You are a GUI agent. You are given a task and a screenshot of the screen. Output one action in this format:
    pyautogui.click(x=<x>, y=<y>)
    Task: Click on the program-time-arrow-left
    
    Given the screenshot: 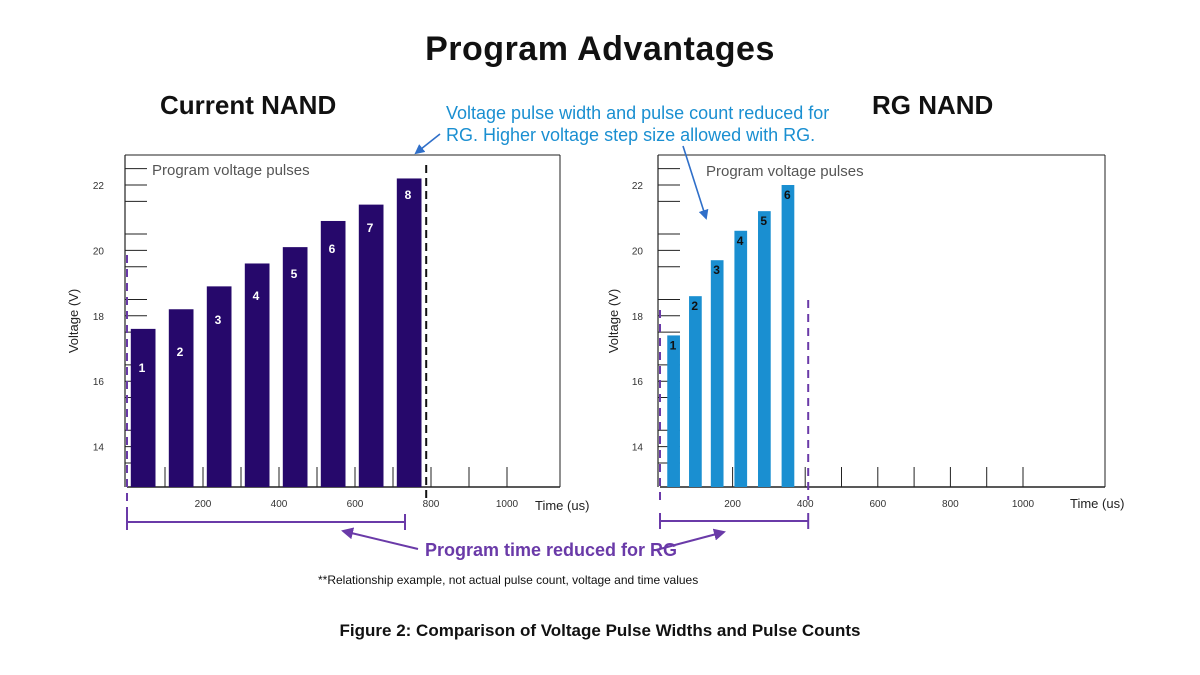 What is the action you would take?
    pyautogui.click(x=380, y=538)
    